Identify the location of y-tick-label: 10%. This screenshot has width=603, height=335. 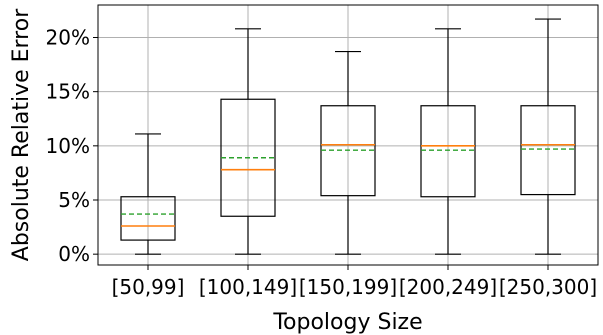
(68, 146).